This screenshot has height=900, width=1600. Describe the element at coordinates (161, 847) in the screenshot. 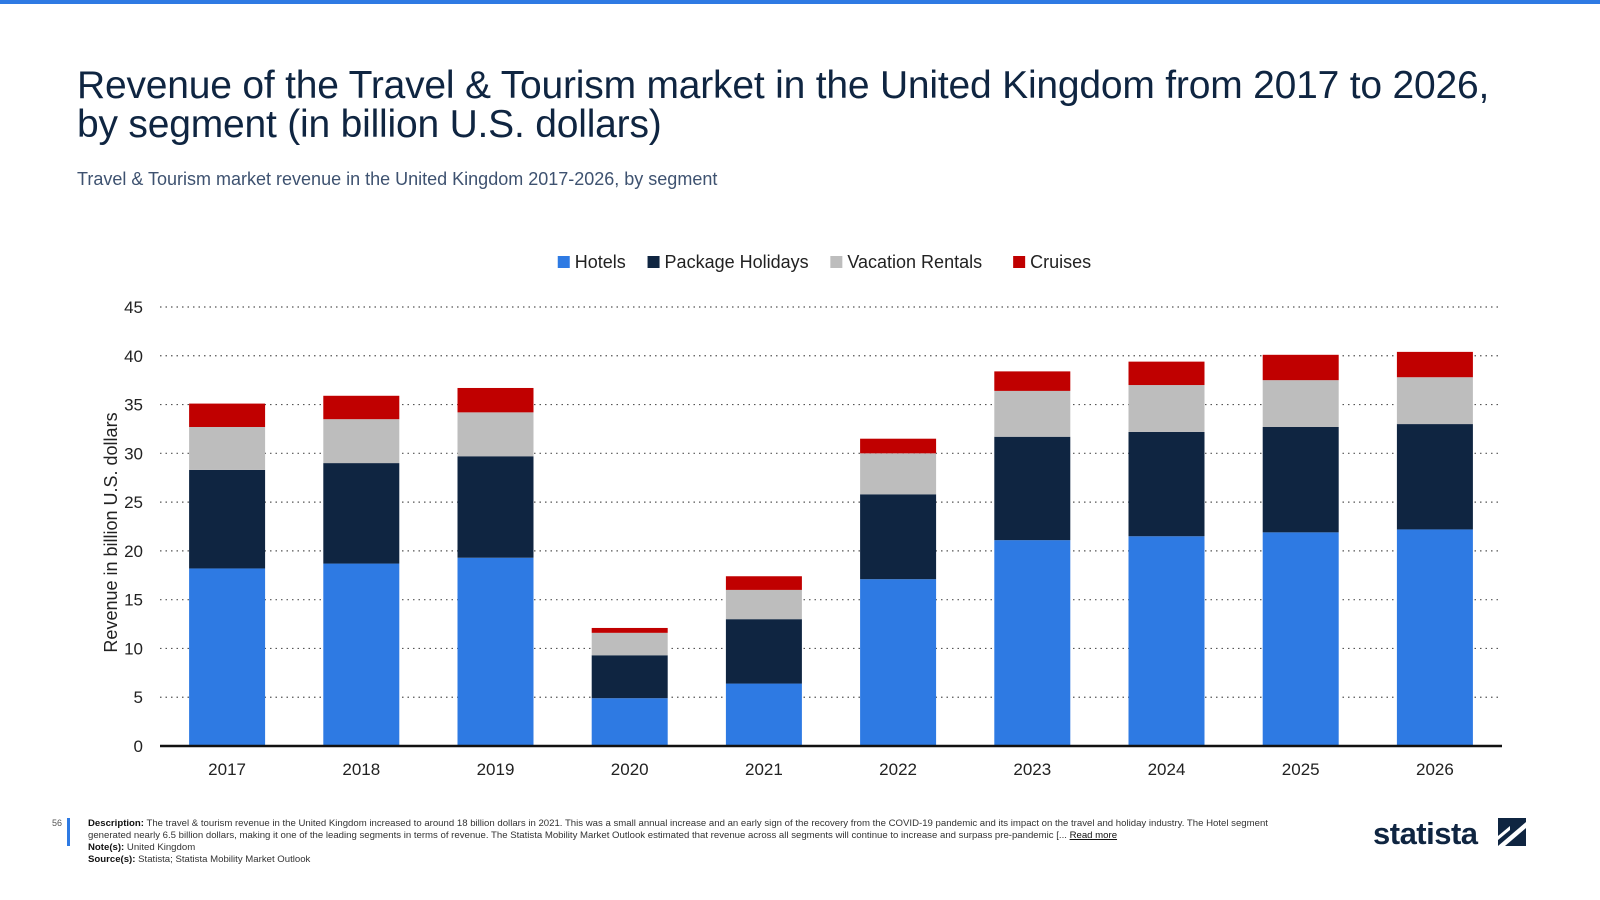

I see `note-text: United Kingdom` at that location.